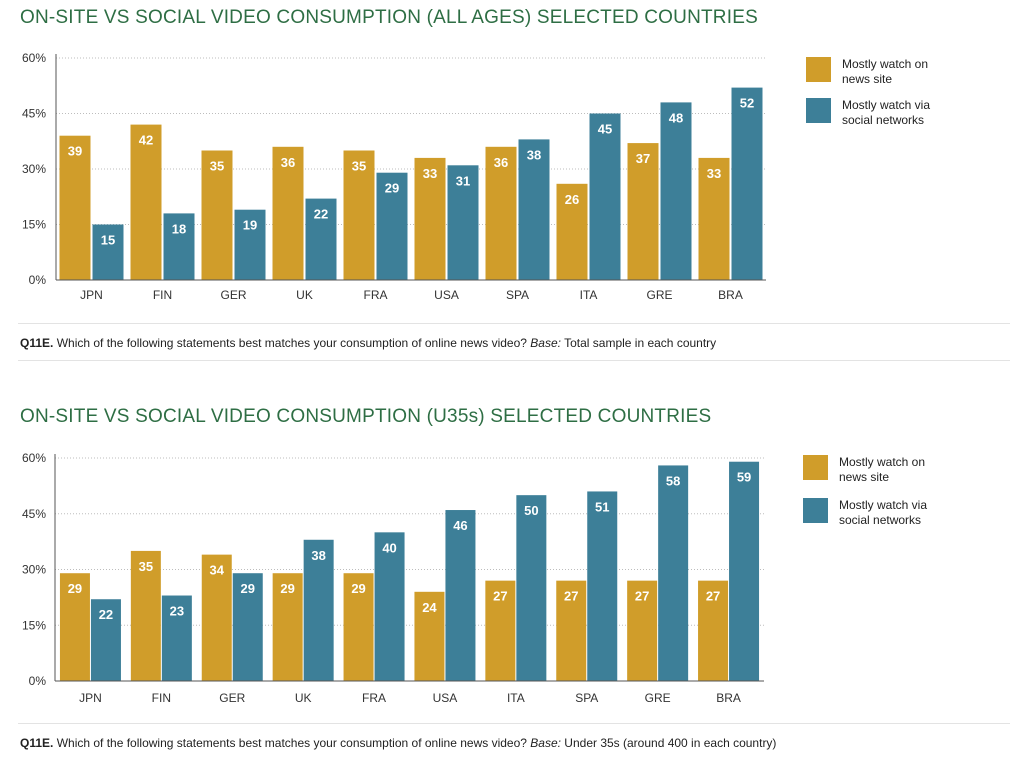 This screenshot has width=1019, height=761. Describe the element at coordinates (882, 469) in the screenshot. I see `legend-label: Mostly watch on news site` at that location.